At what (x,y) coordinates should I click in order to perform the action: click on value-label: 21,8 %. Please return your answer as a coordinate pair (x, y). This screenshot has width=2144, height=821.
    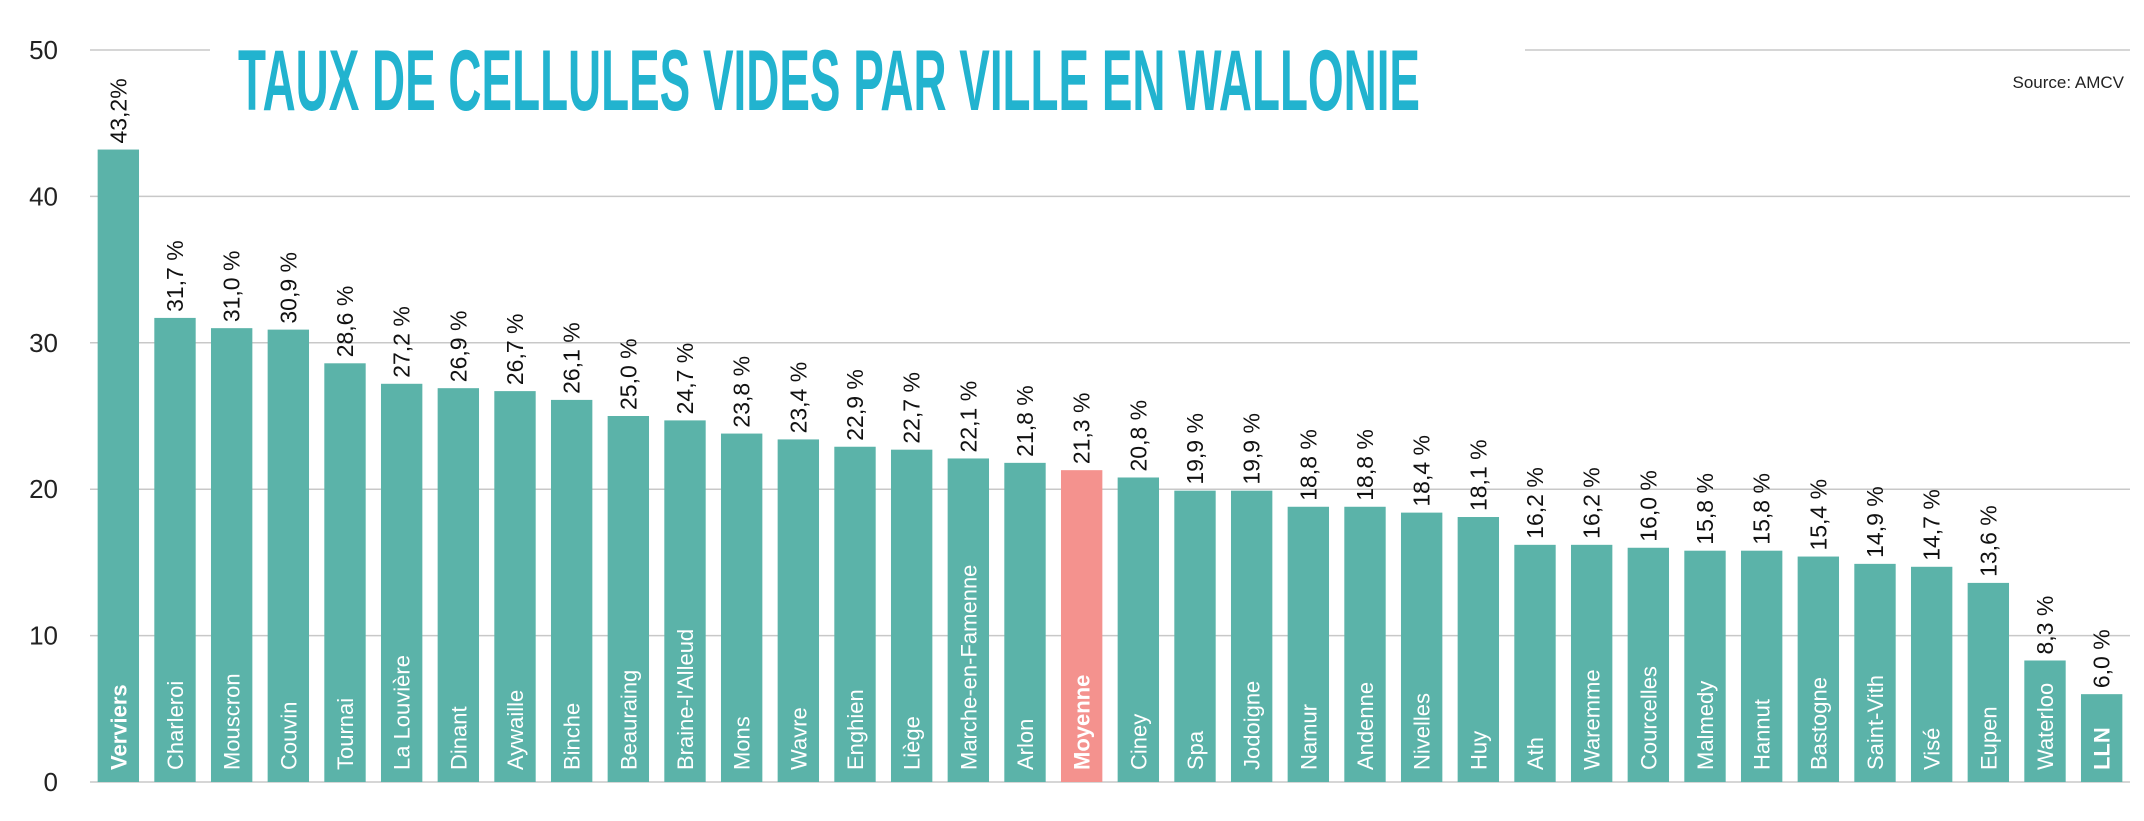
    Looking at the image, I should click on (1025, 421).